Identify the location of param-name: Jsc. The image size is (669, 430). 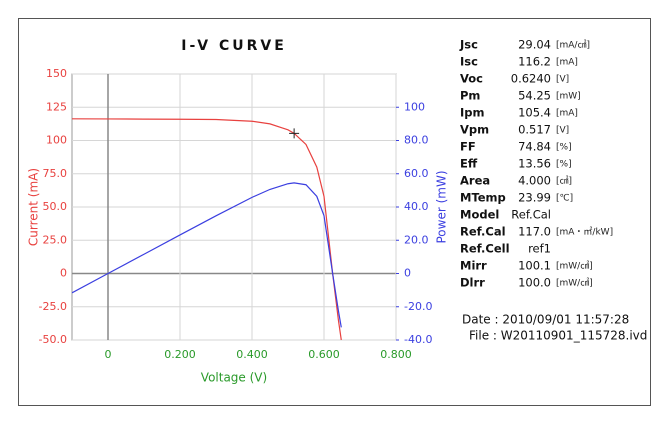
(468, 45).